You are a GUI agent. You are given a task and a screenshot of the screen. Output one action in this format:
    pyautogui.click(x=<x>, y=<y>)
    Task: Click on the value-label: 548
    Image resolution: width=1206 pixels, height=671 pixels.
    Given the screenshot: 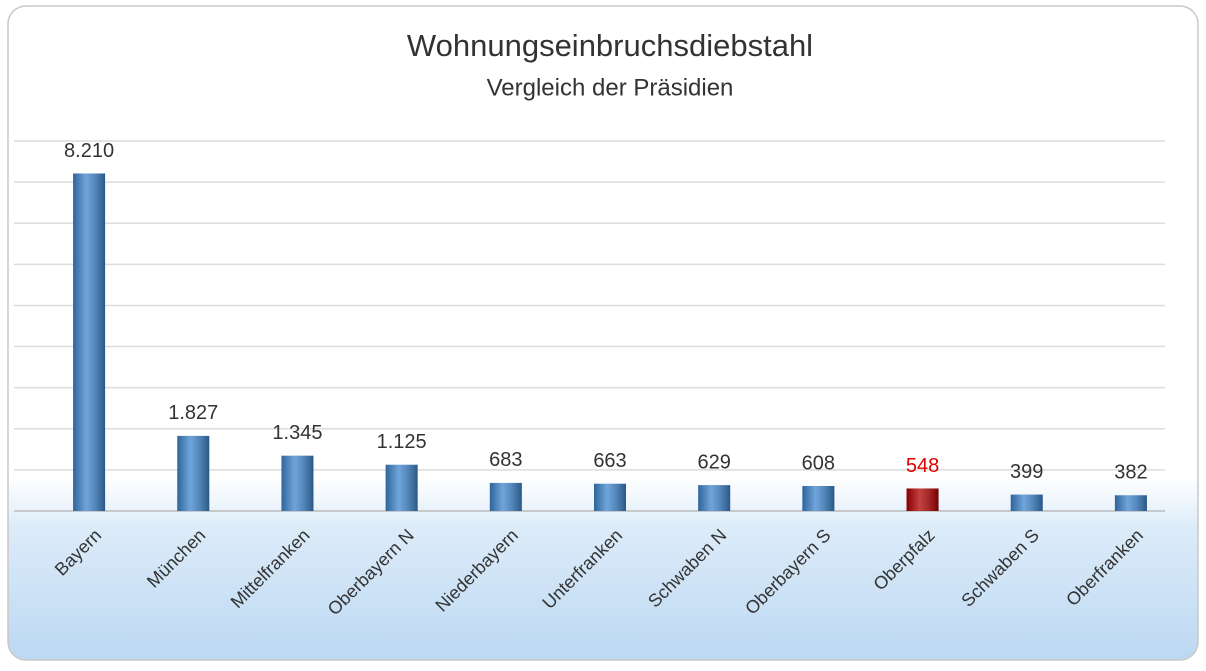 What is the action you would take?
    pyautogui.click(x=922, y=466)
    